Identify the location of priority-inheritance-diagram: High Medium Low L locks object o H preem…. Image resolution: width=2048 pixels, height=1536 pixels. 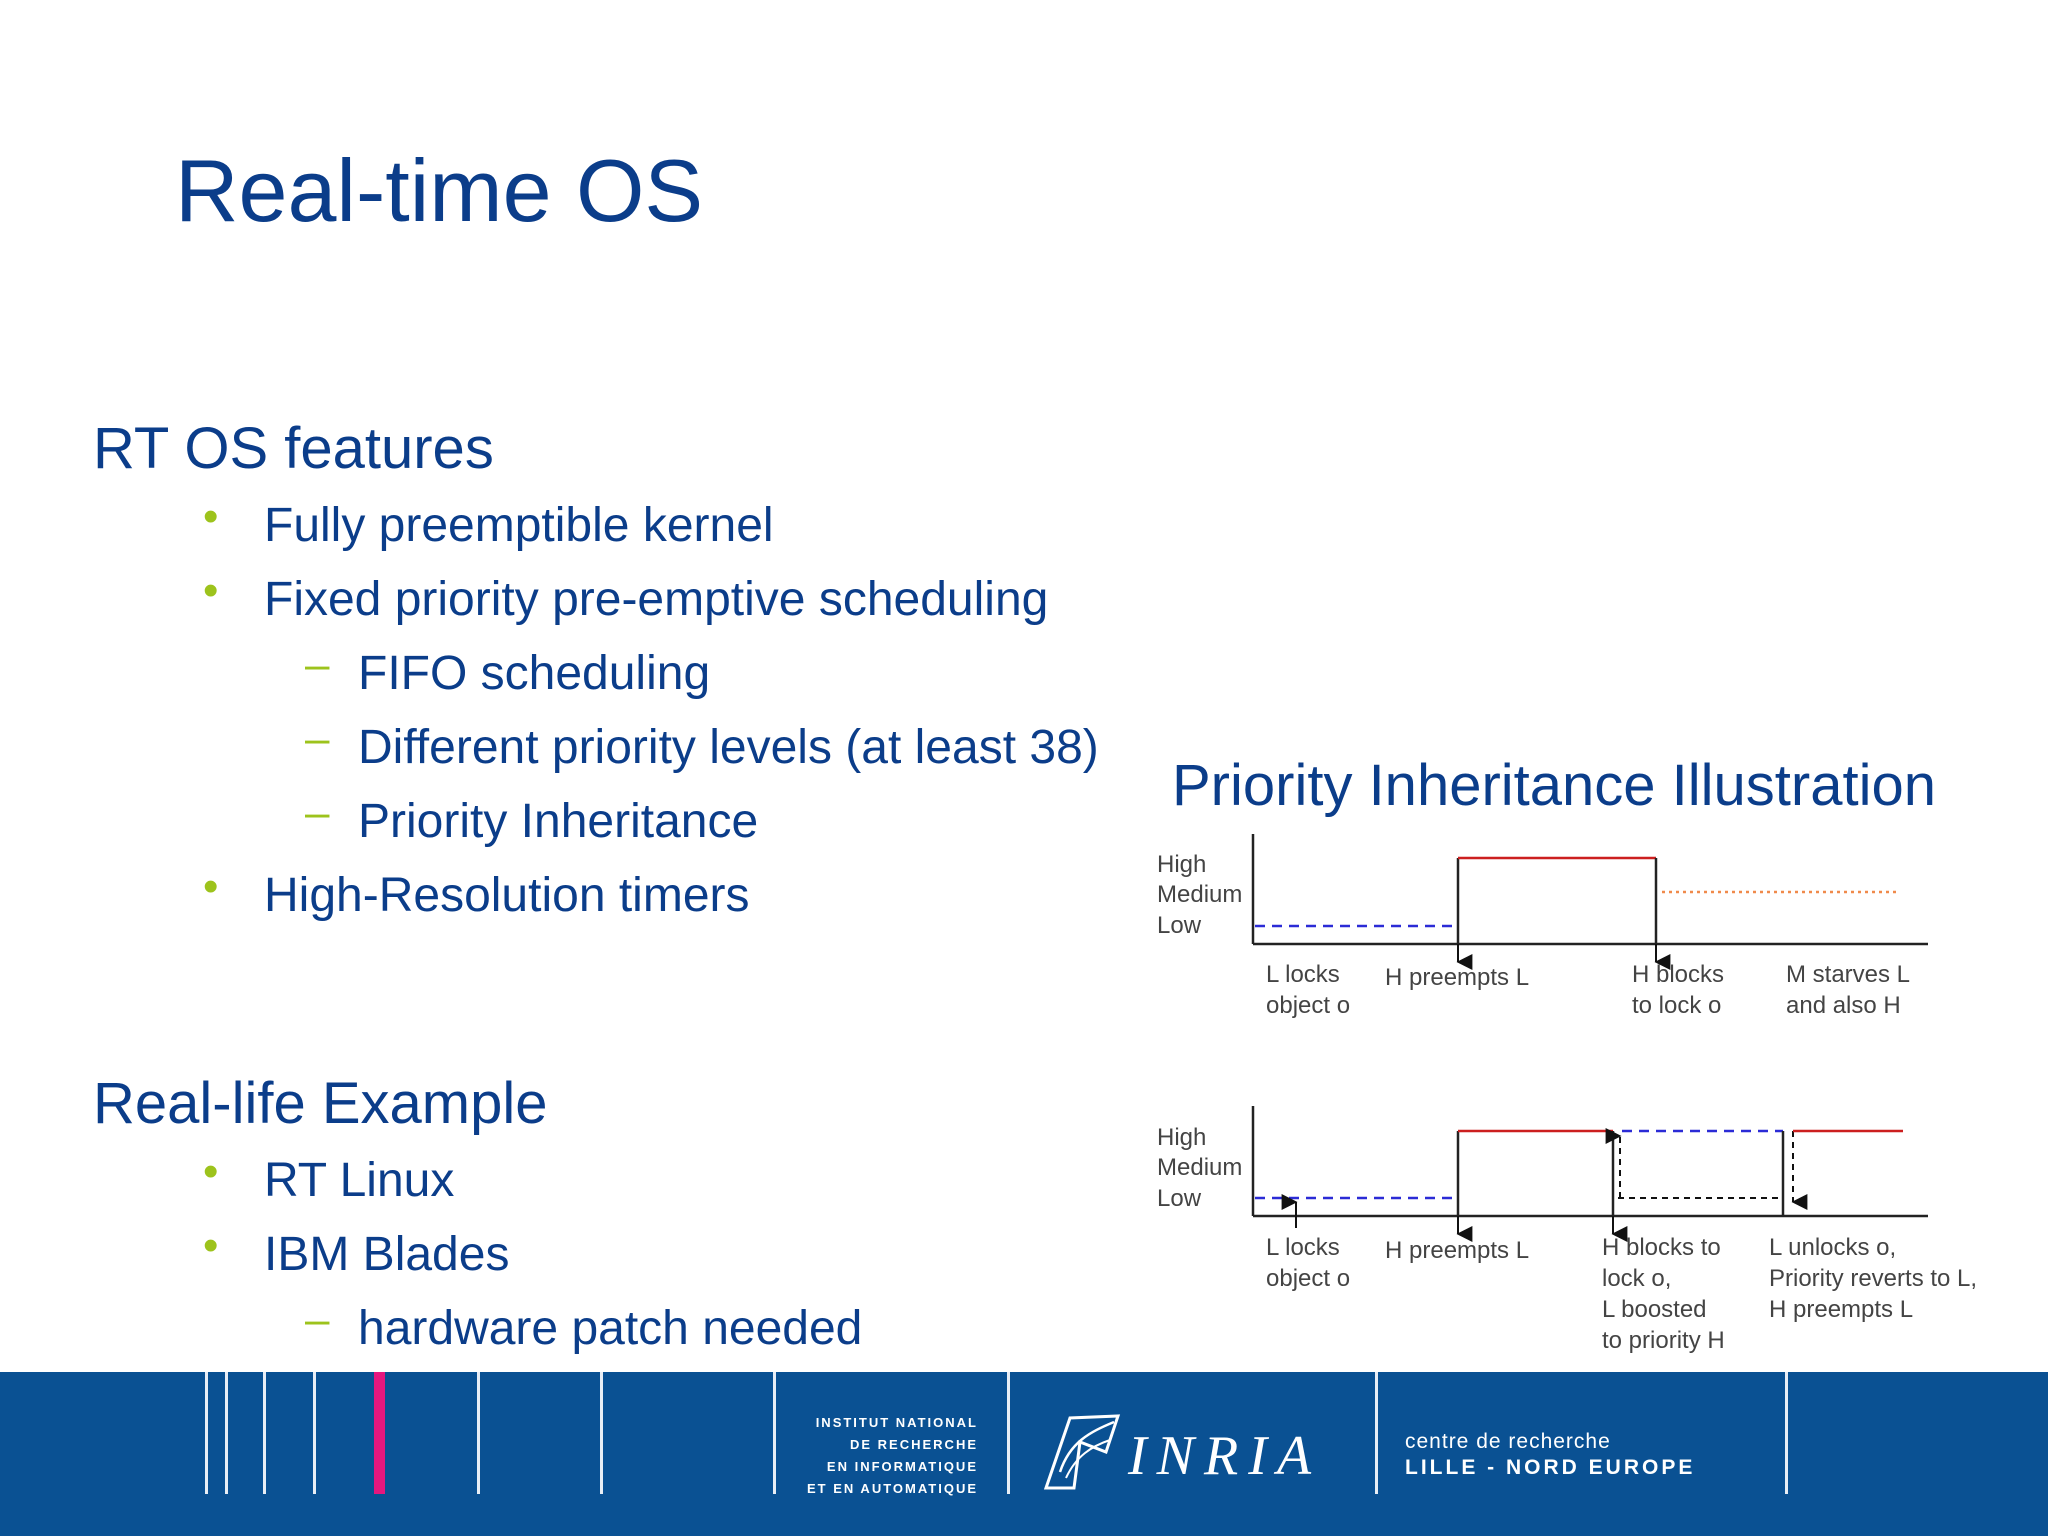
(1570, 1094).